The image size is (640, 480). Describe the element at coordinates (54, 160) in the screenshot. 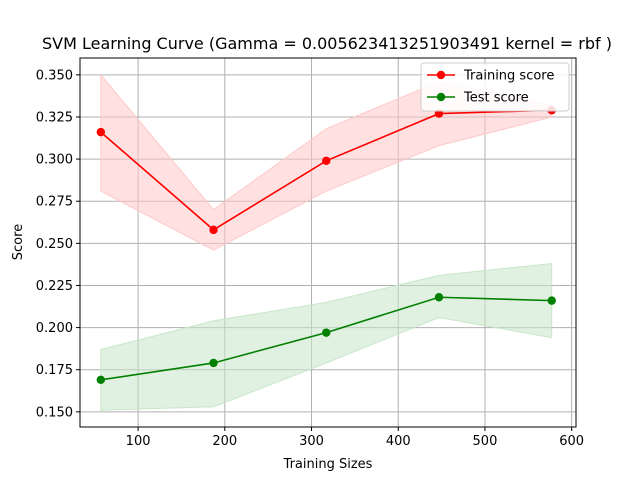

I see `y-tick-label: 0.300` at that location.